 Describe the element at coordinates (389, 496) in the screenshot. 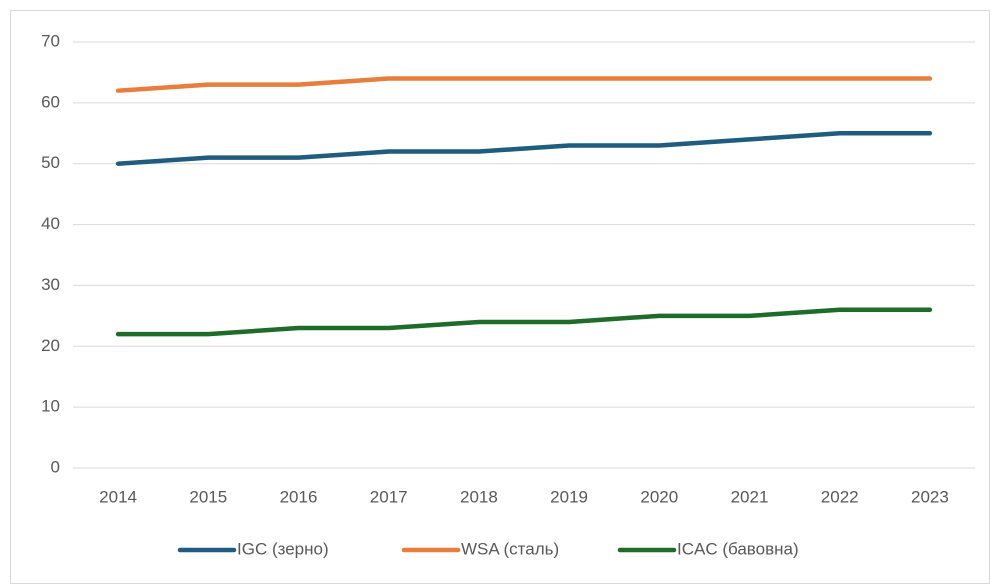

I see `x-tick-label: 2017` at that location.